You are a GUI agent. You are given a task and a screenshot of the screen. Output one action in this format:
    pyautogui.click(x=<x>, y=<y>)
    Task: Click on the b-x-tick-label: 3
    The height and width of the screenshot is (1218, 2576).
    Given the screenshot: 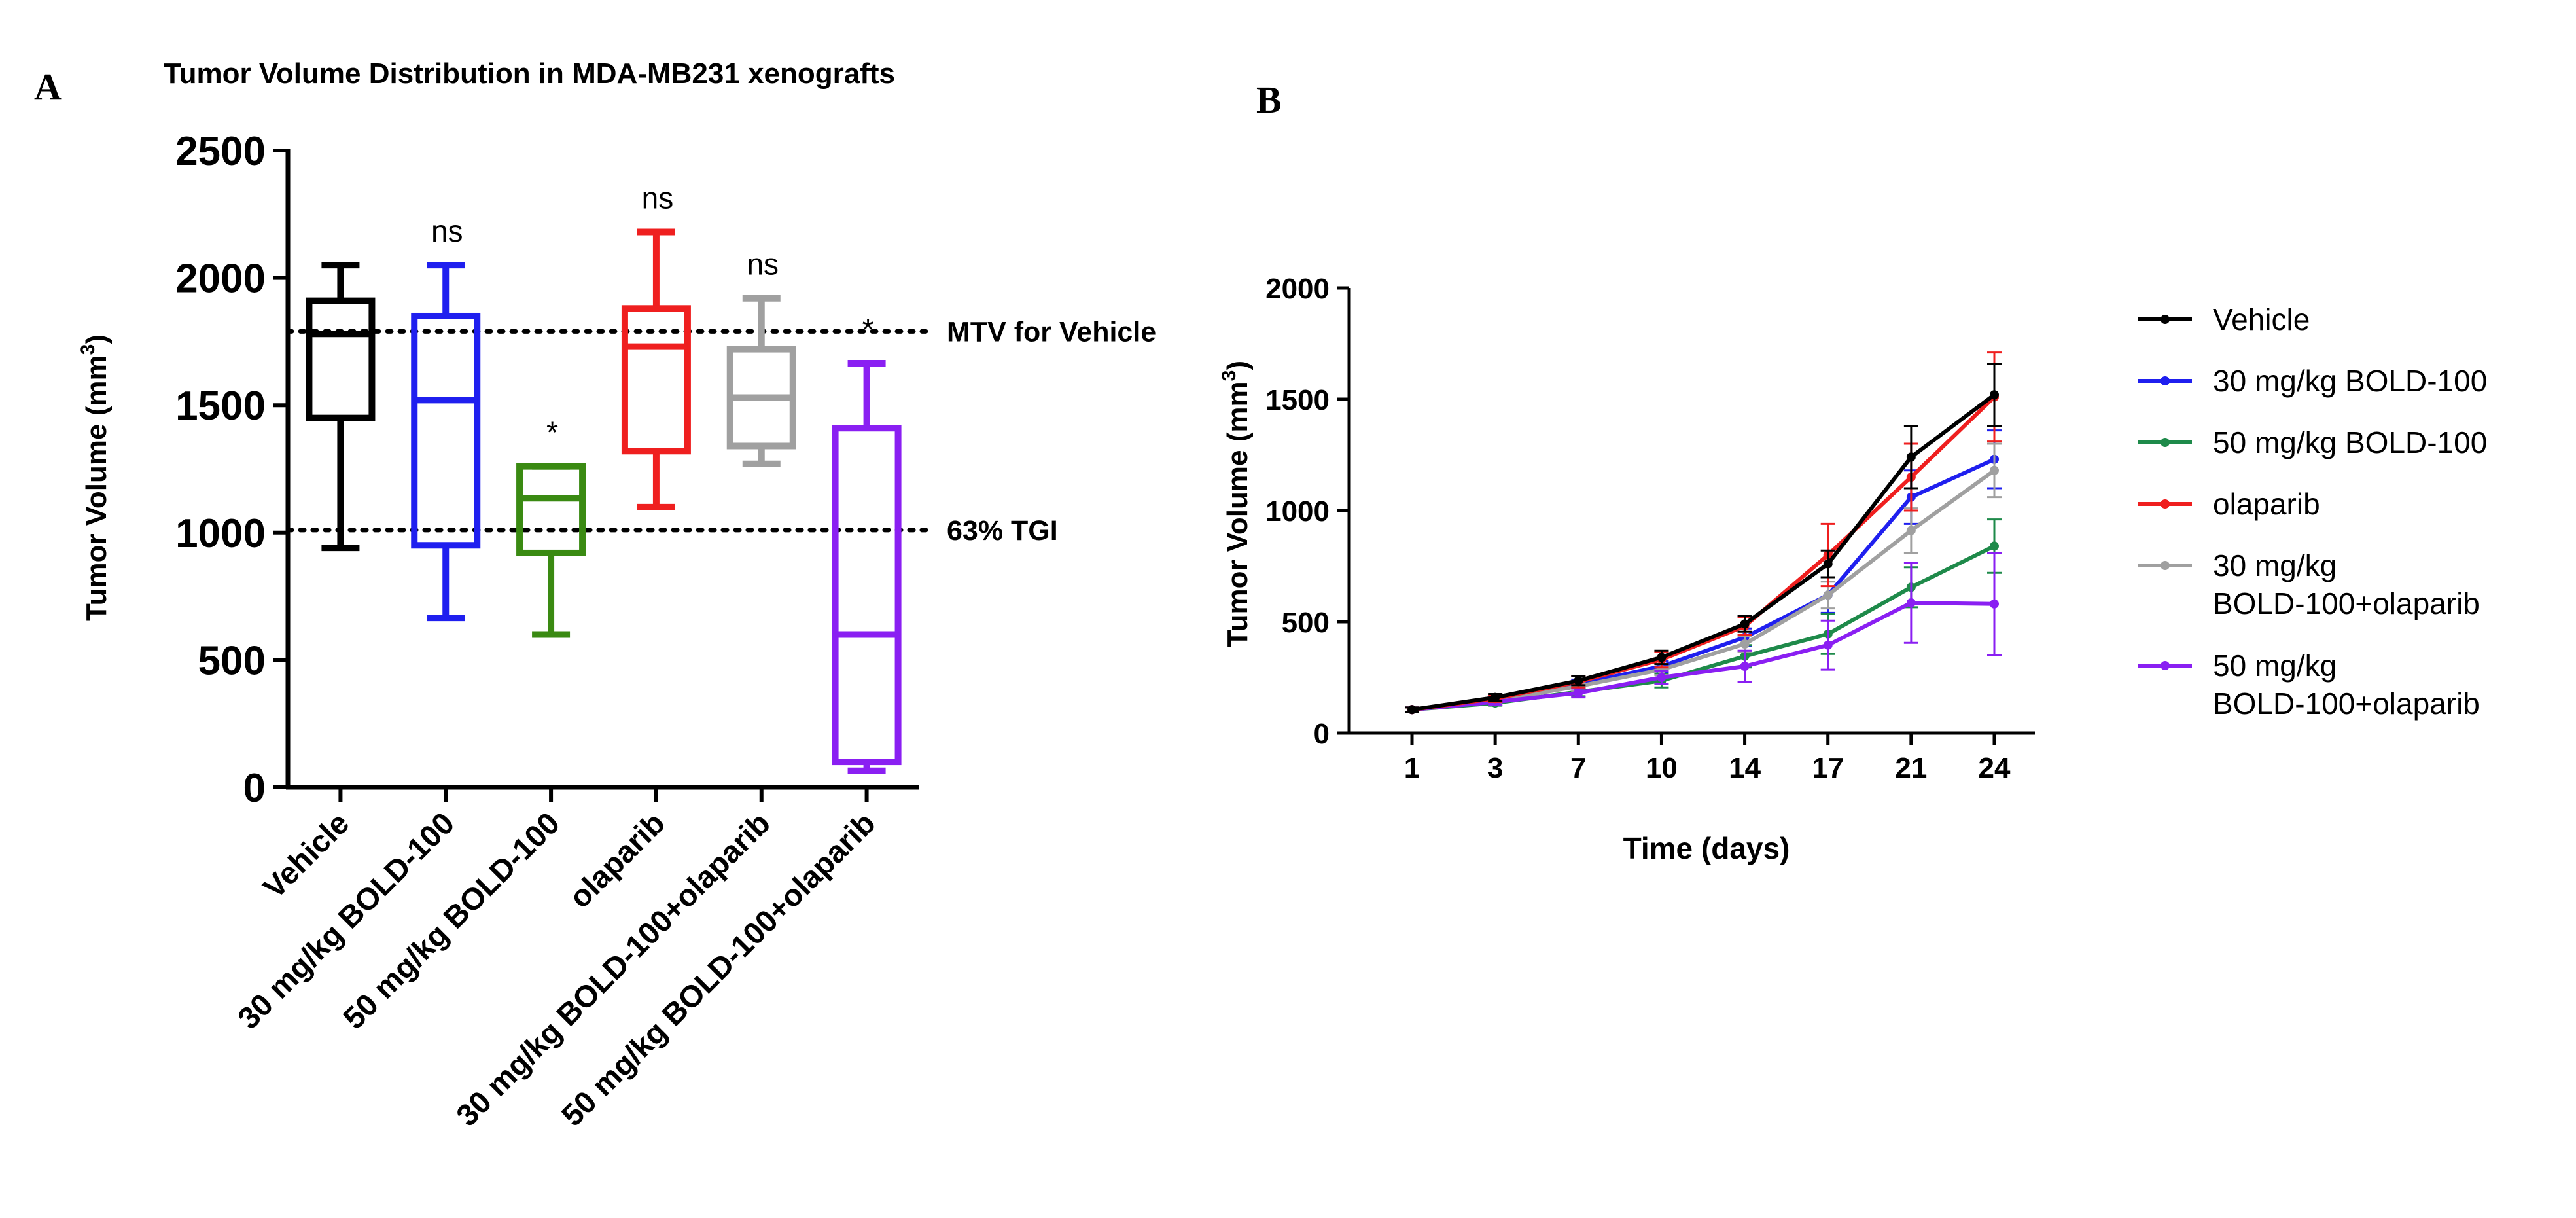 What is the action you would take?
    pyautogui.click(x=1495, y=768)
    